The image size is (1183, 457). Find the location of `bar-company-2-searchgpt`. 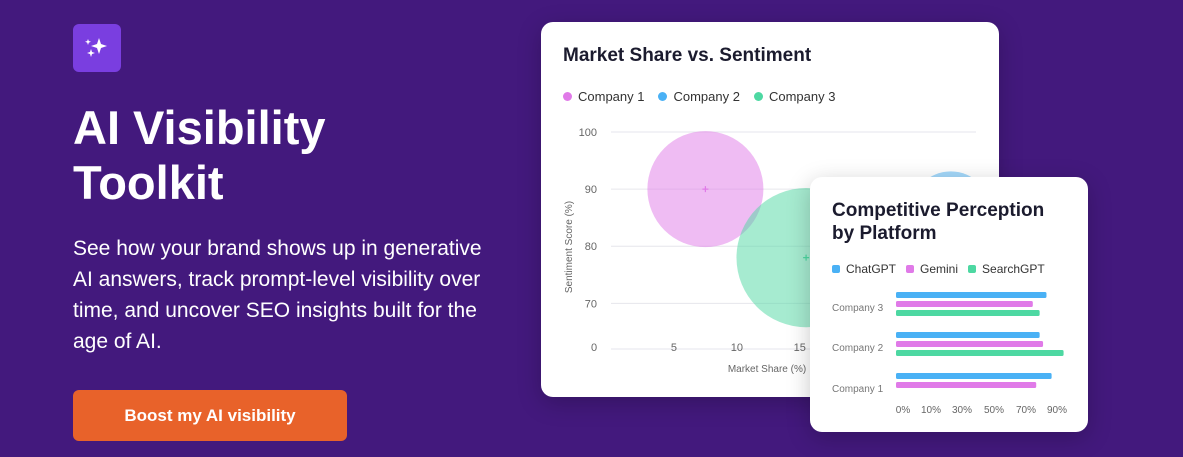

bar-company-2-searchgpt is located at coordinates (980, 353).